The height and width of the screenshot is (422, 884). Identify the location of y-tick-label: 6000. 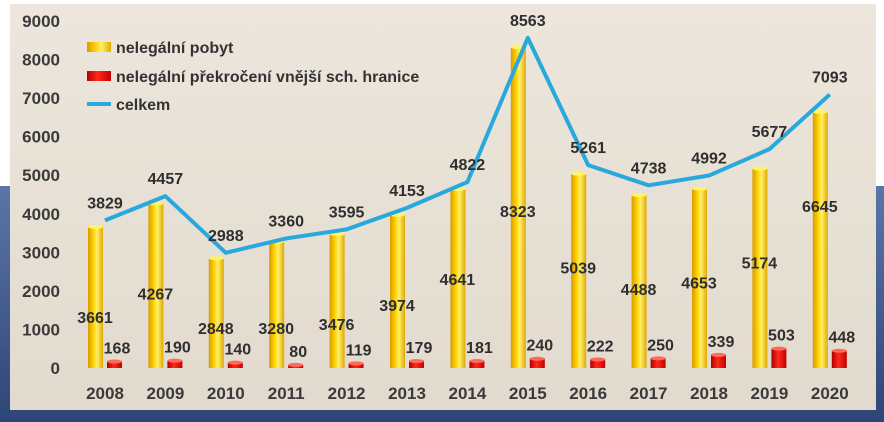
(41, 137).